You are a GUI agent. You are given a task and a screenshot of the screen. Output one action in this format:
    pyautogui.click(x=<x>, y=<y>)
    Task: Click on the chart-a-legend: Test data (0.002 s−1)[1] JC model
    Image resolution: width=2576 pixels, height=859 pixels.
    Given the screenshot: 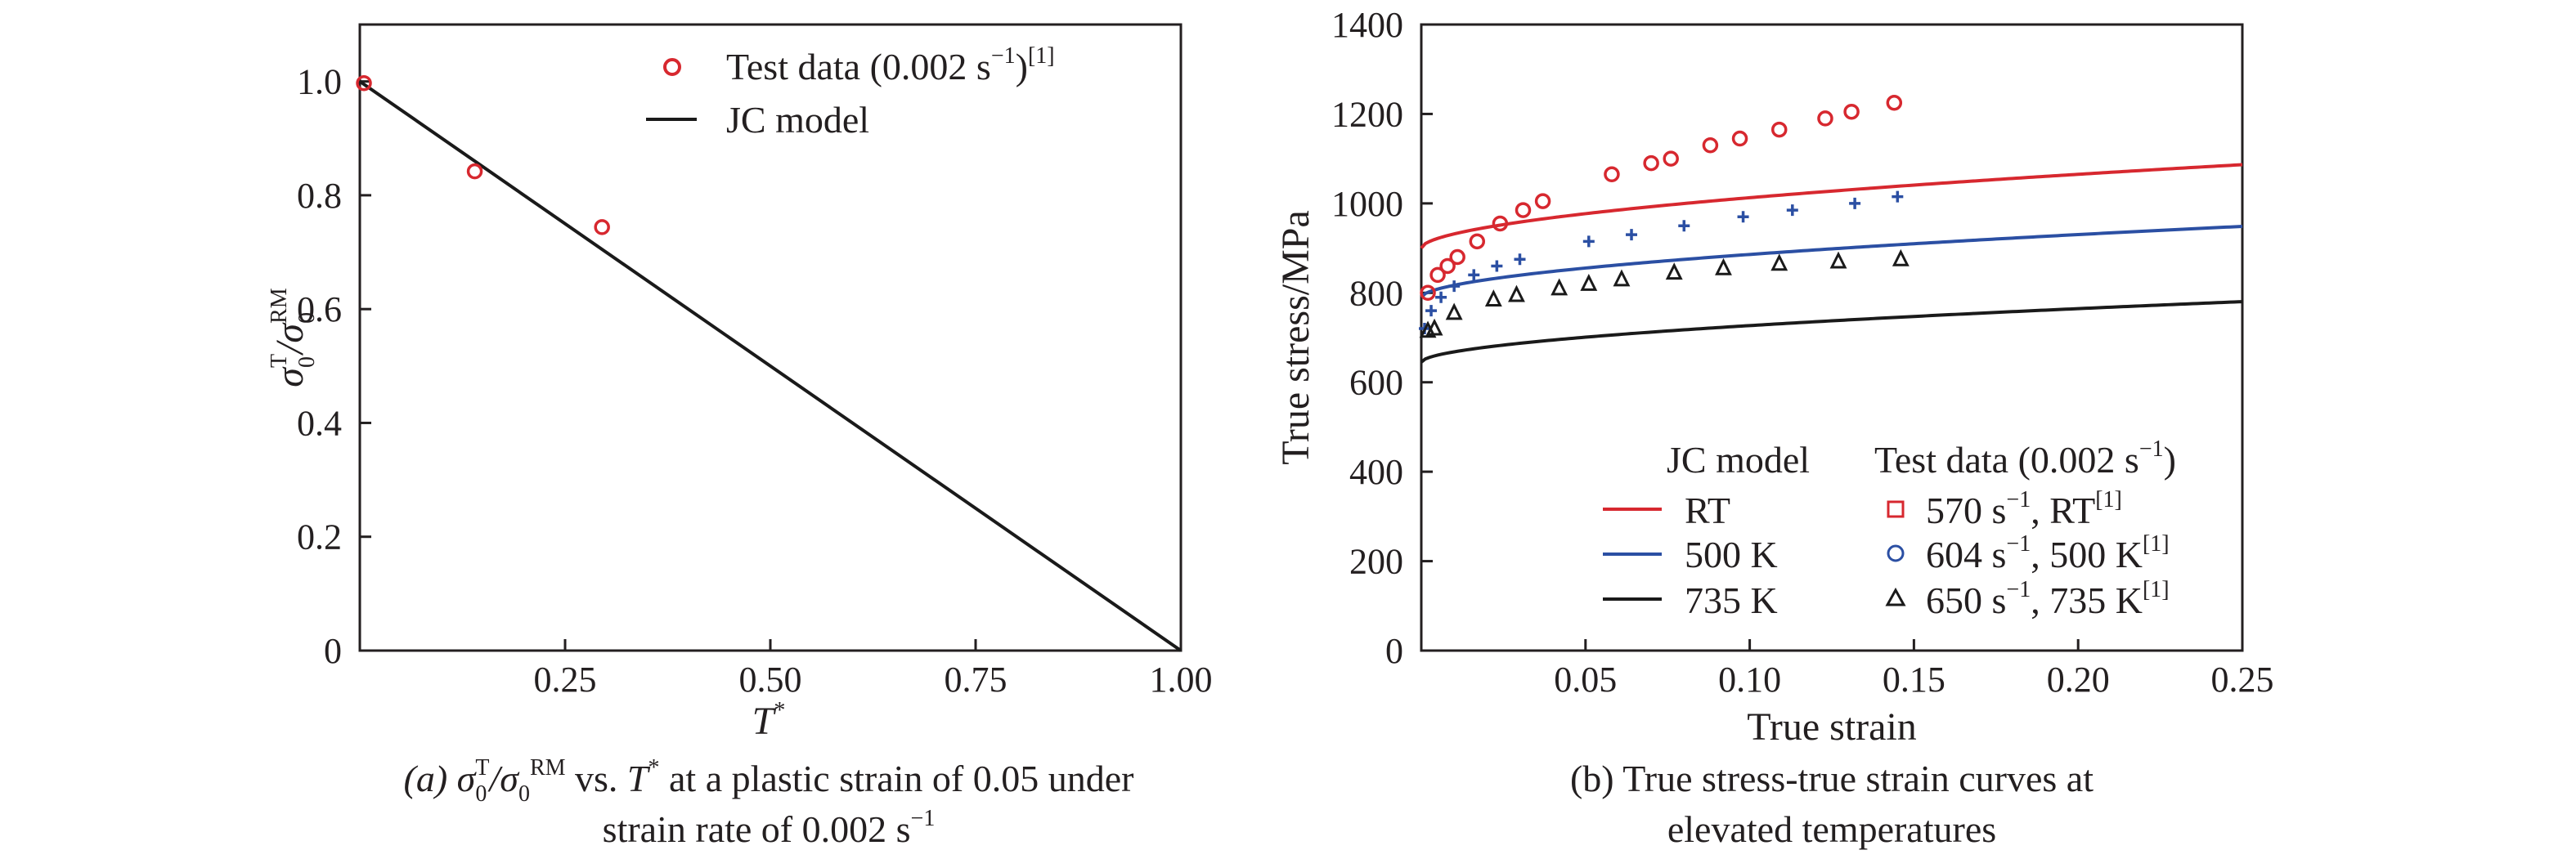 What is the action you would take?
    pyautogui.click(x=851, y=92)
    